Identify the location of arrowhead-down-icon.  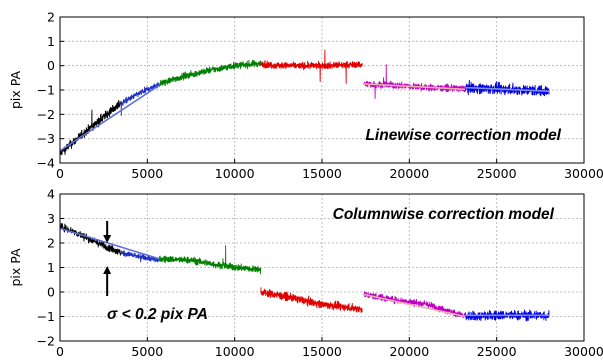
(107, 239).